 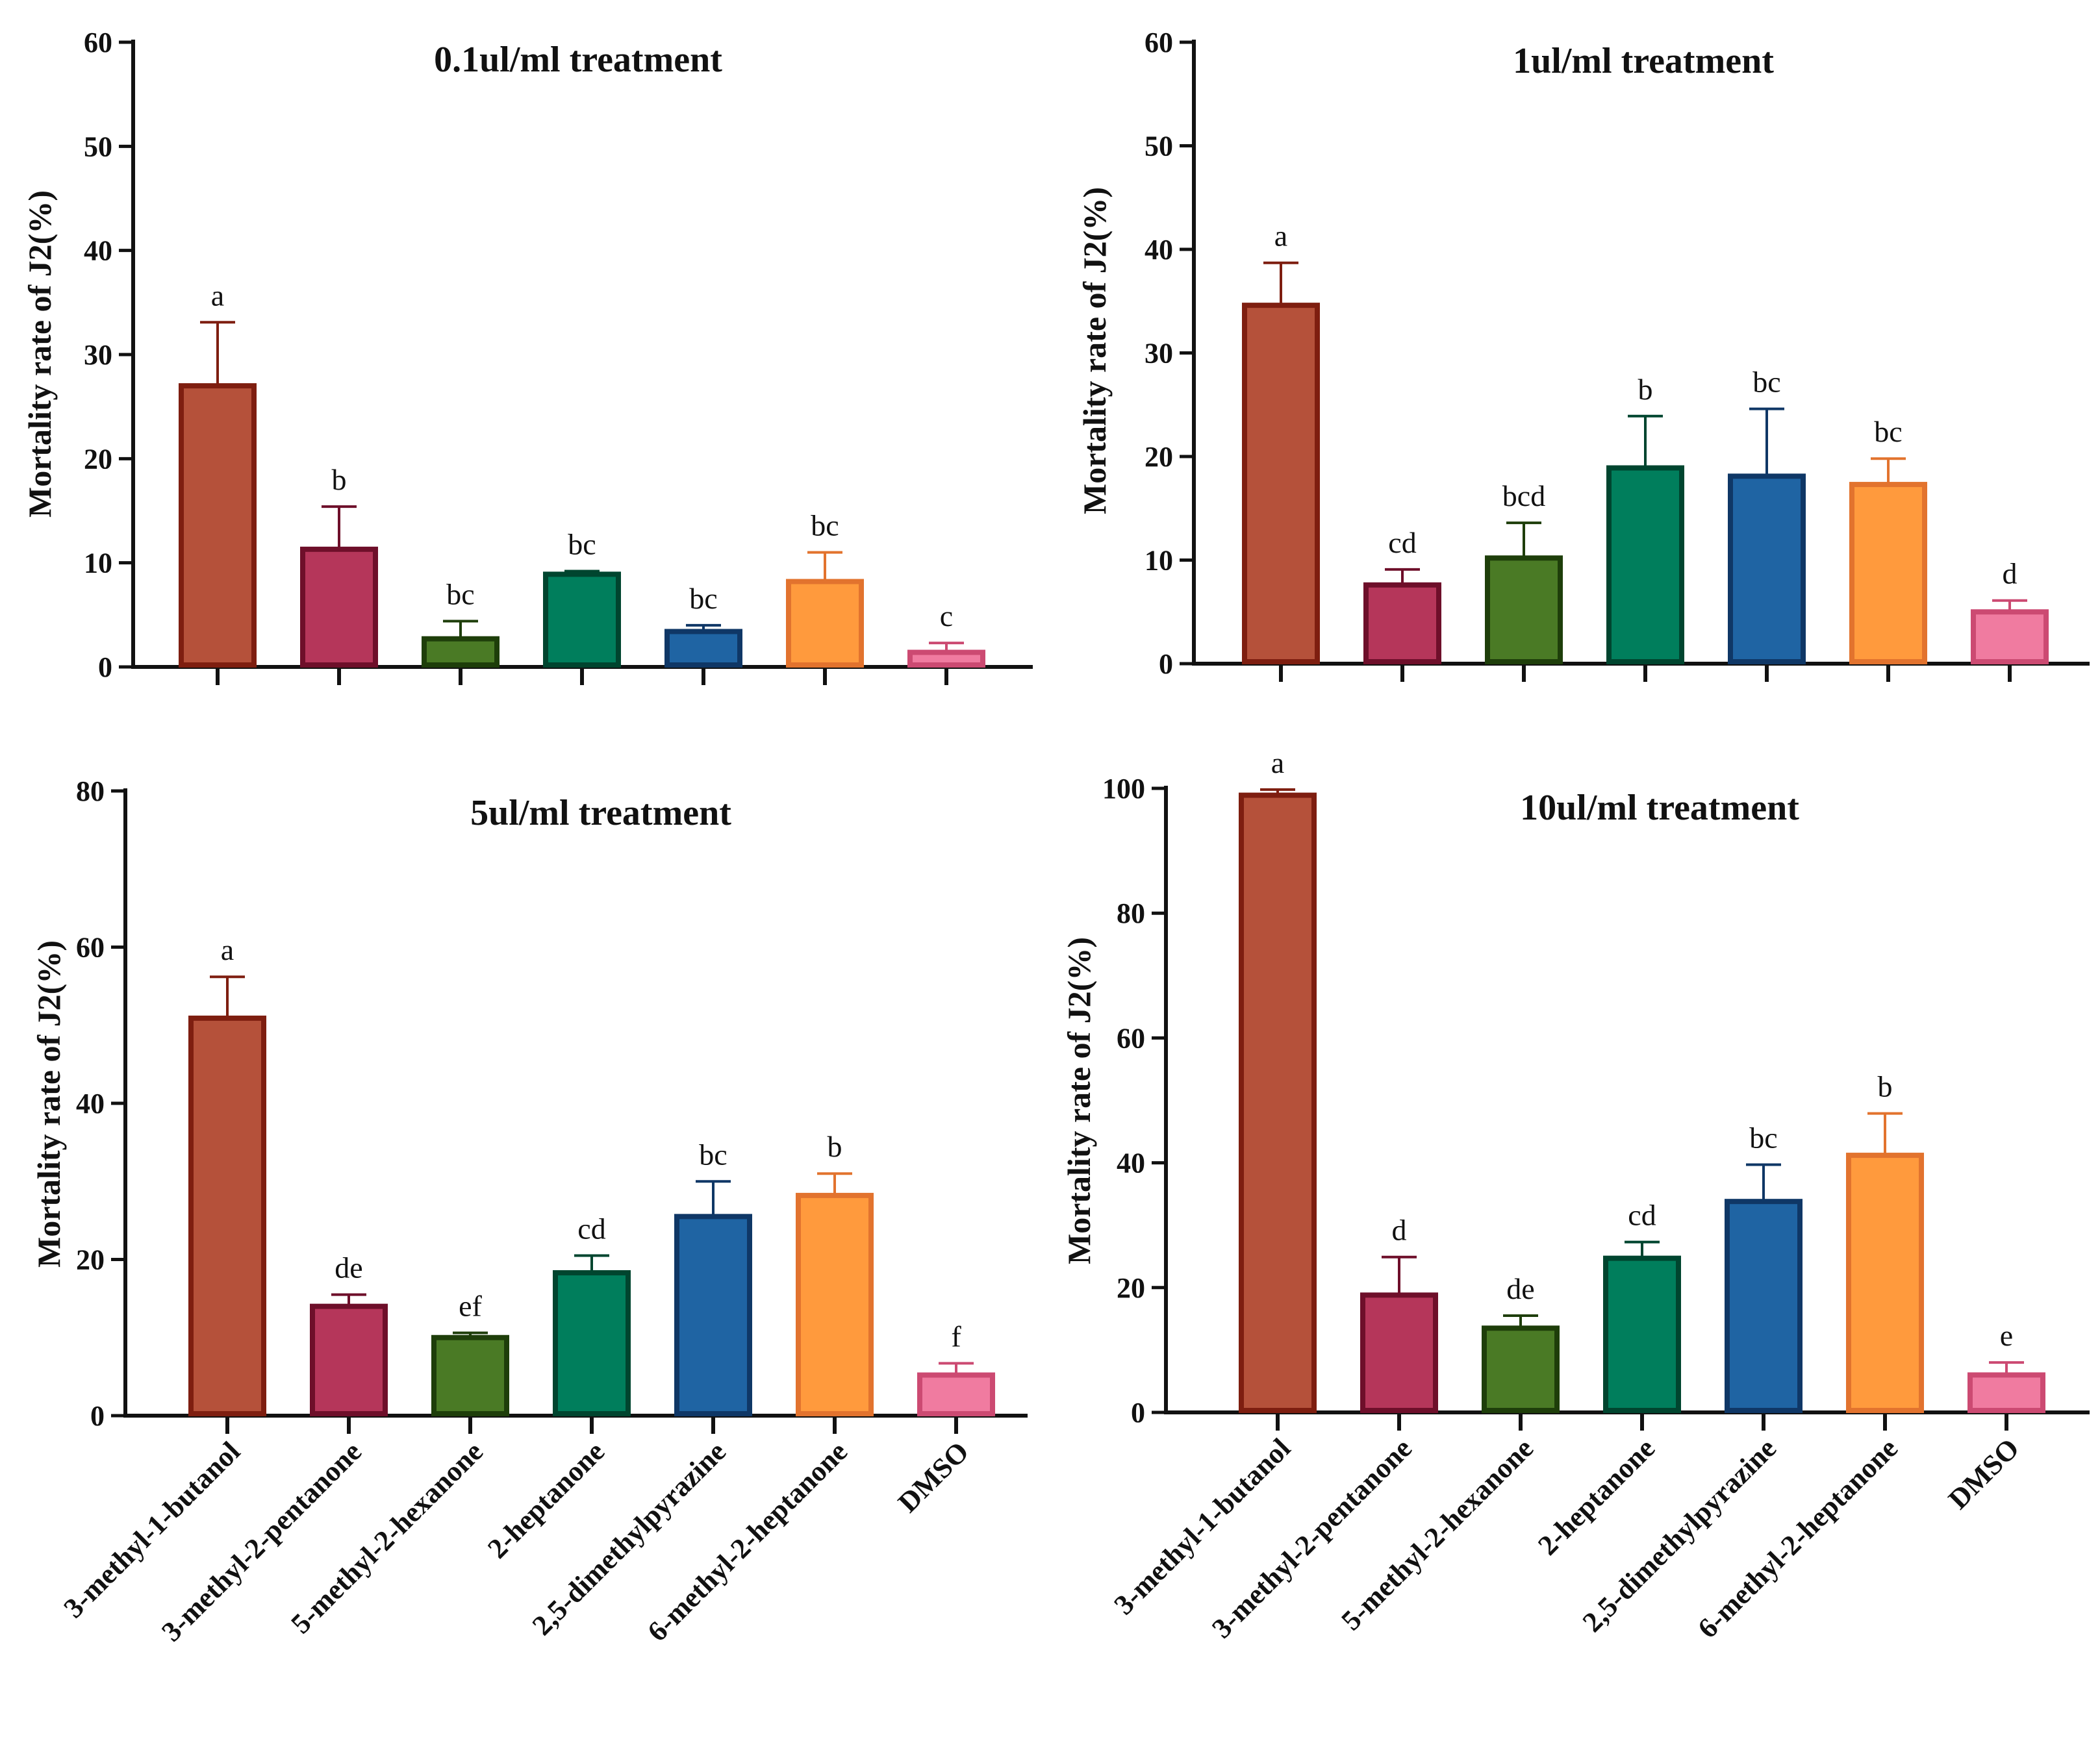 I want to click on significance-label-5-methyl-2-hexanone: bcd, so click(x=1523, y=495).